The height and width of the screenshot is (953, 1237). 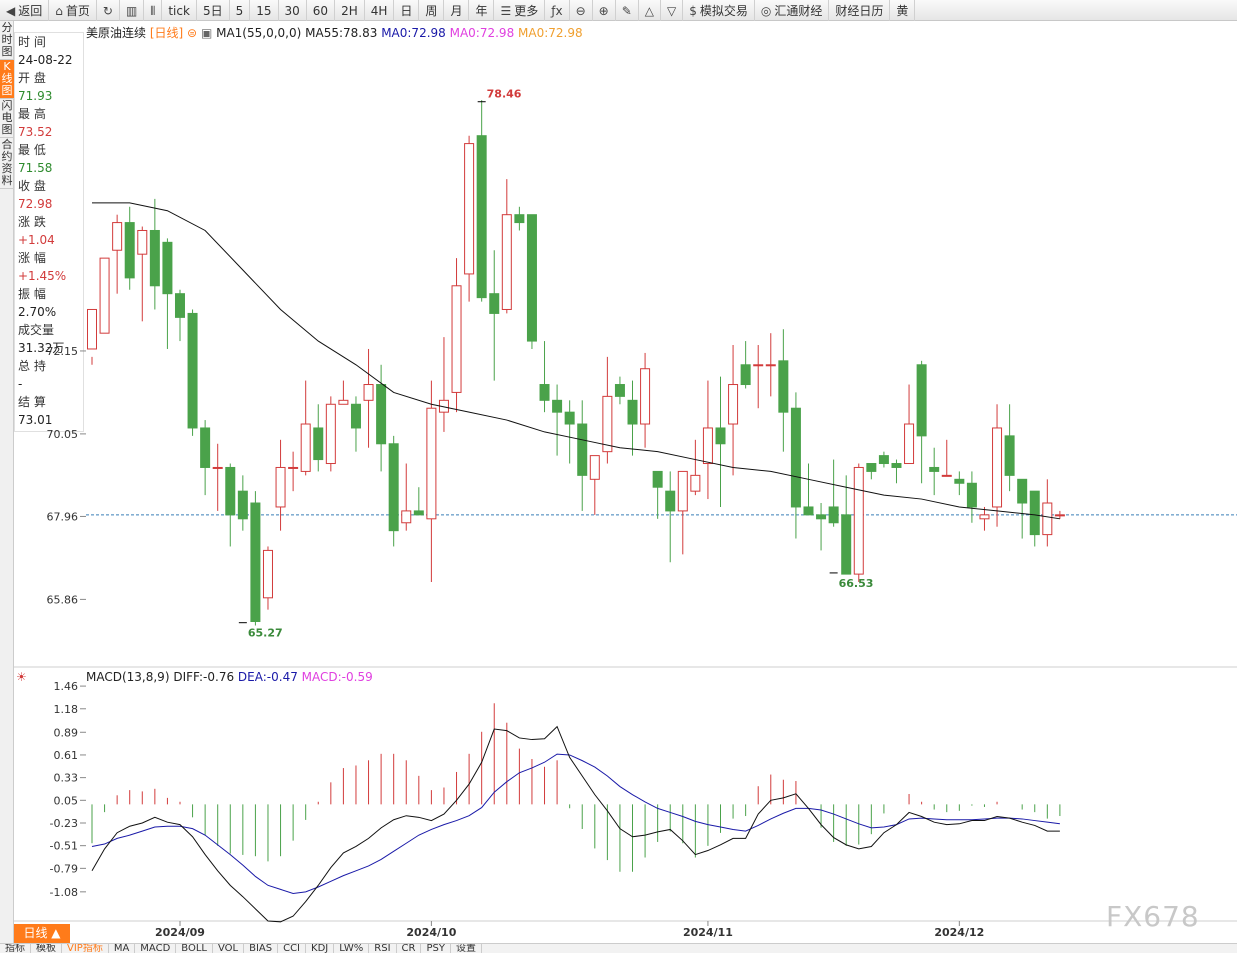 What do you see at coordinates (267, 677) in the screenshot?
I see `macd-dea: DEA:-0.47` at bounding box center [267, 677].